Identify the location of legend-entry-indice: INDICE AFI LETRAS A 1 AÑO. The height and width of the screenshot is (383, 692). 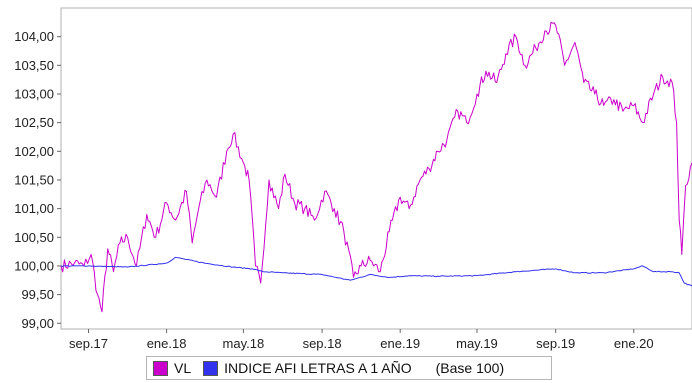
(307, 368).